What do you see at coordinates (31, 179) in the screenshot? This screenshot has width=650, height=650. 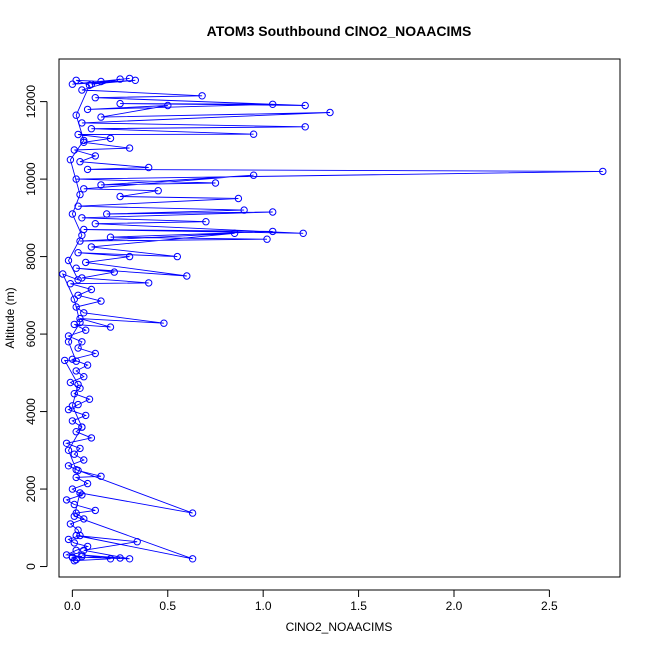 I see `y-tick-label: 10000` at bounding box center [31, 179].